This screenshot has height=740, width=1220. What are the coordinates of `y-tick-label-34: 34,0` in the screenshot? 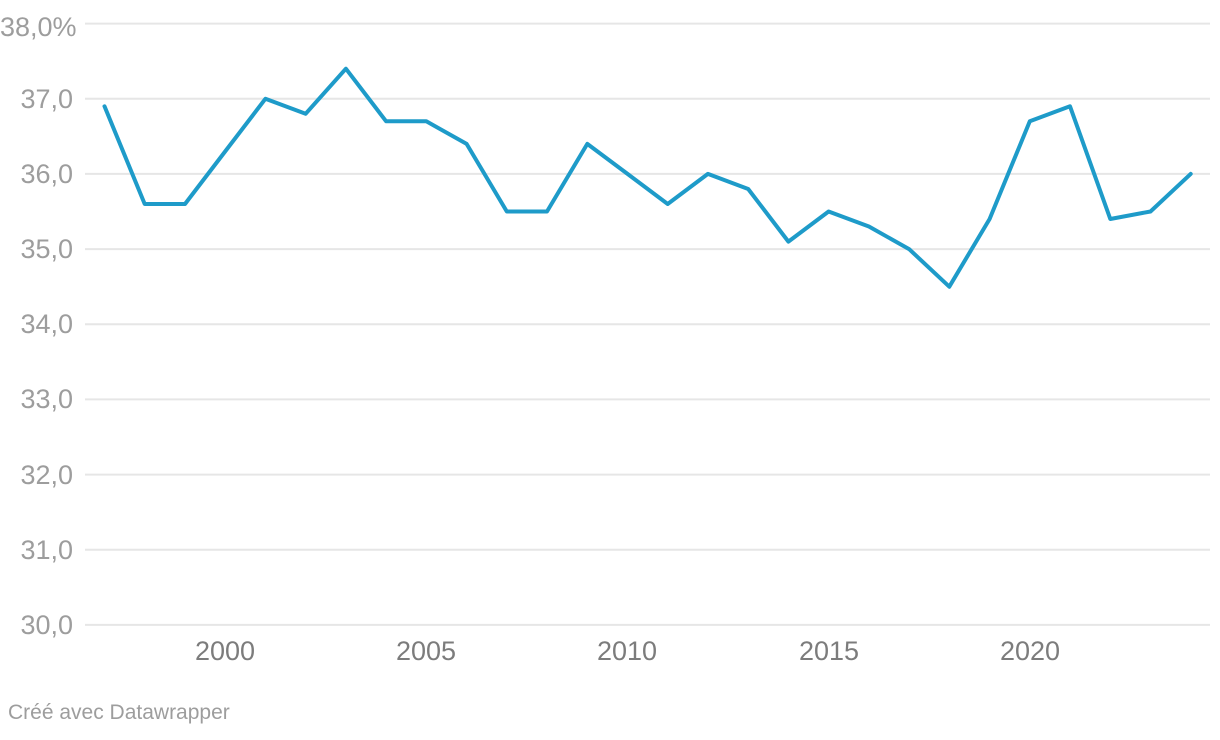 It's located at (46, 324).